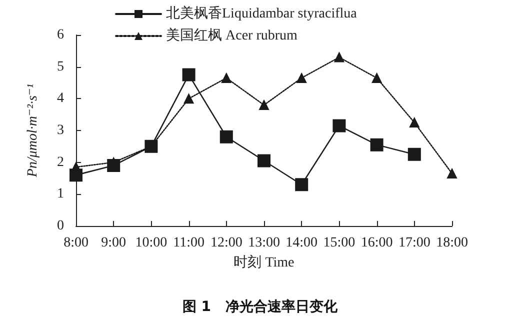  I want to click on y-tick-label: 1, so click(60, 194).